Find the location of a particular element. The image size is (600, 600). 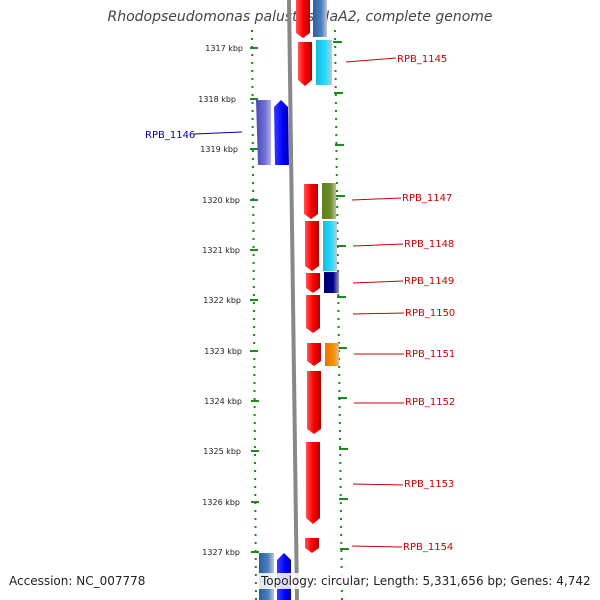

gene-label-rpb-1146: RPB_1146 is located at coordinates (170, 135).